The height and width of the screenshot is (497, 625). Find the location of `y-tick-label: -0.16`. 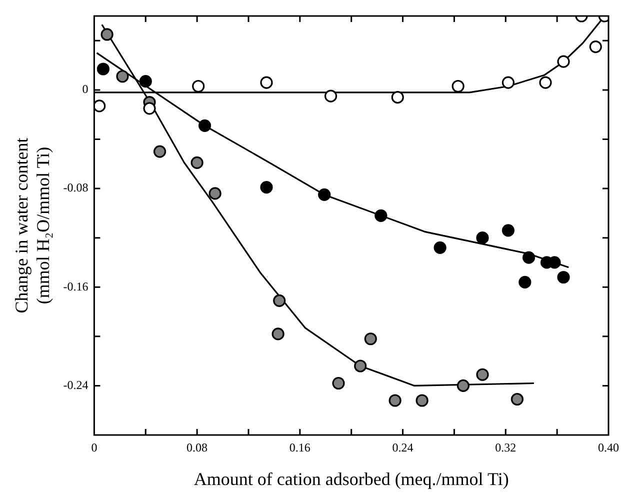

y-tick-label: -0.16 is located at coordinates (75, 286).